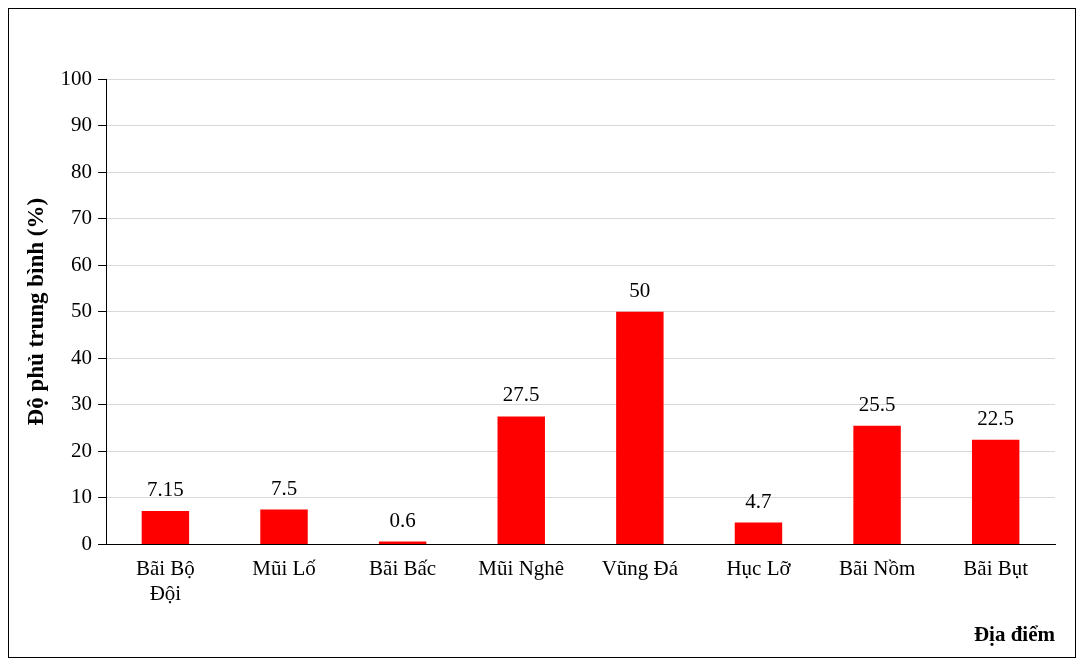 The image size is (1088, 670). Describe the element at coordinates (87, 542) in the screenshot. I see `y-tick-label: 0` at that location.